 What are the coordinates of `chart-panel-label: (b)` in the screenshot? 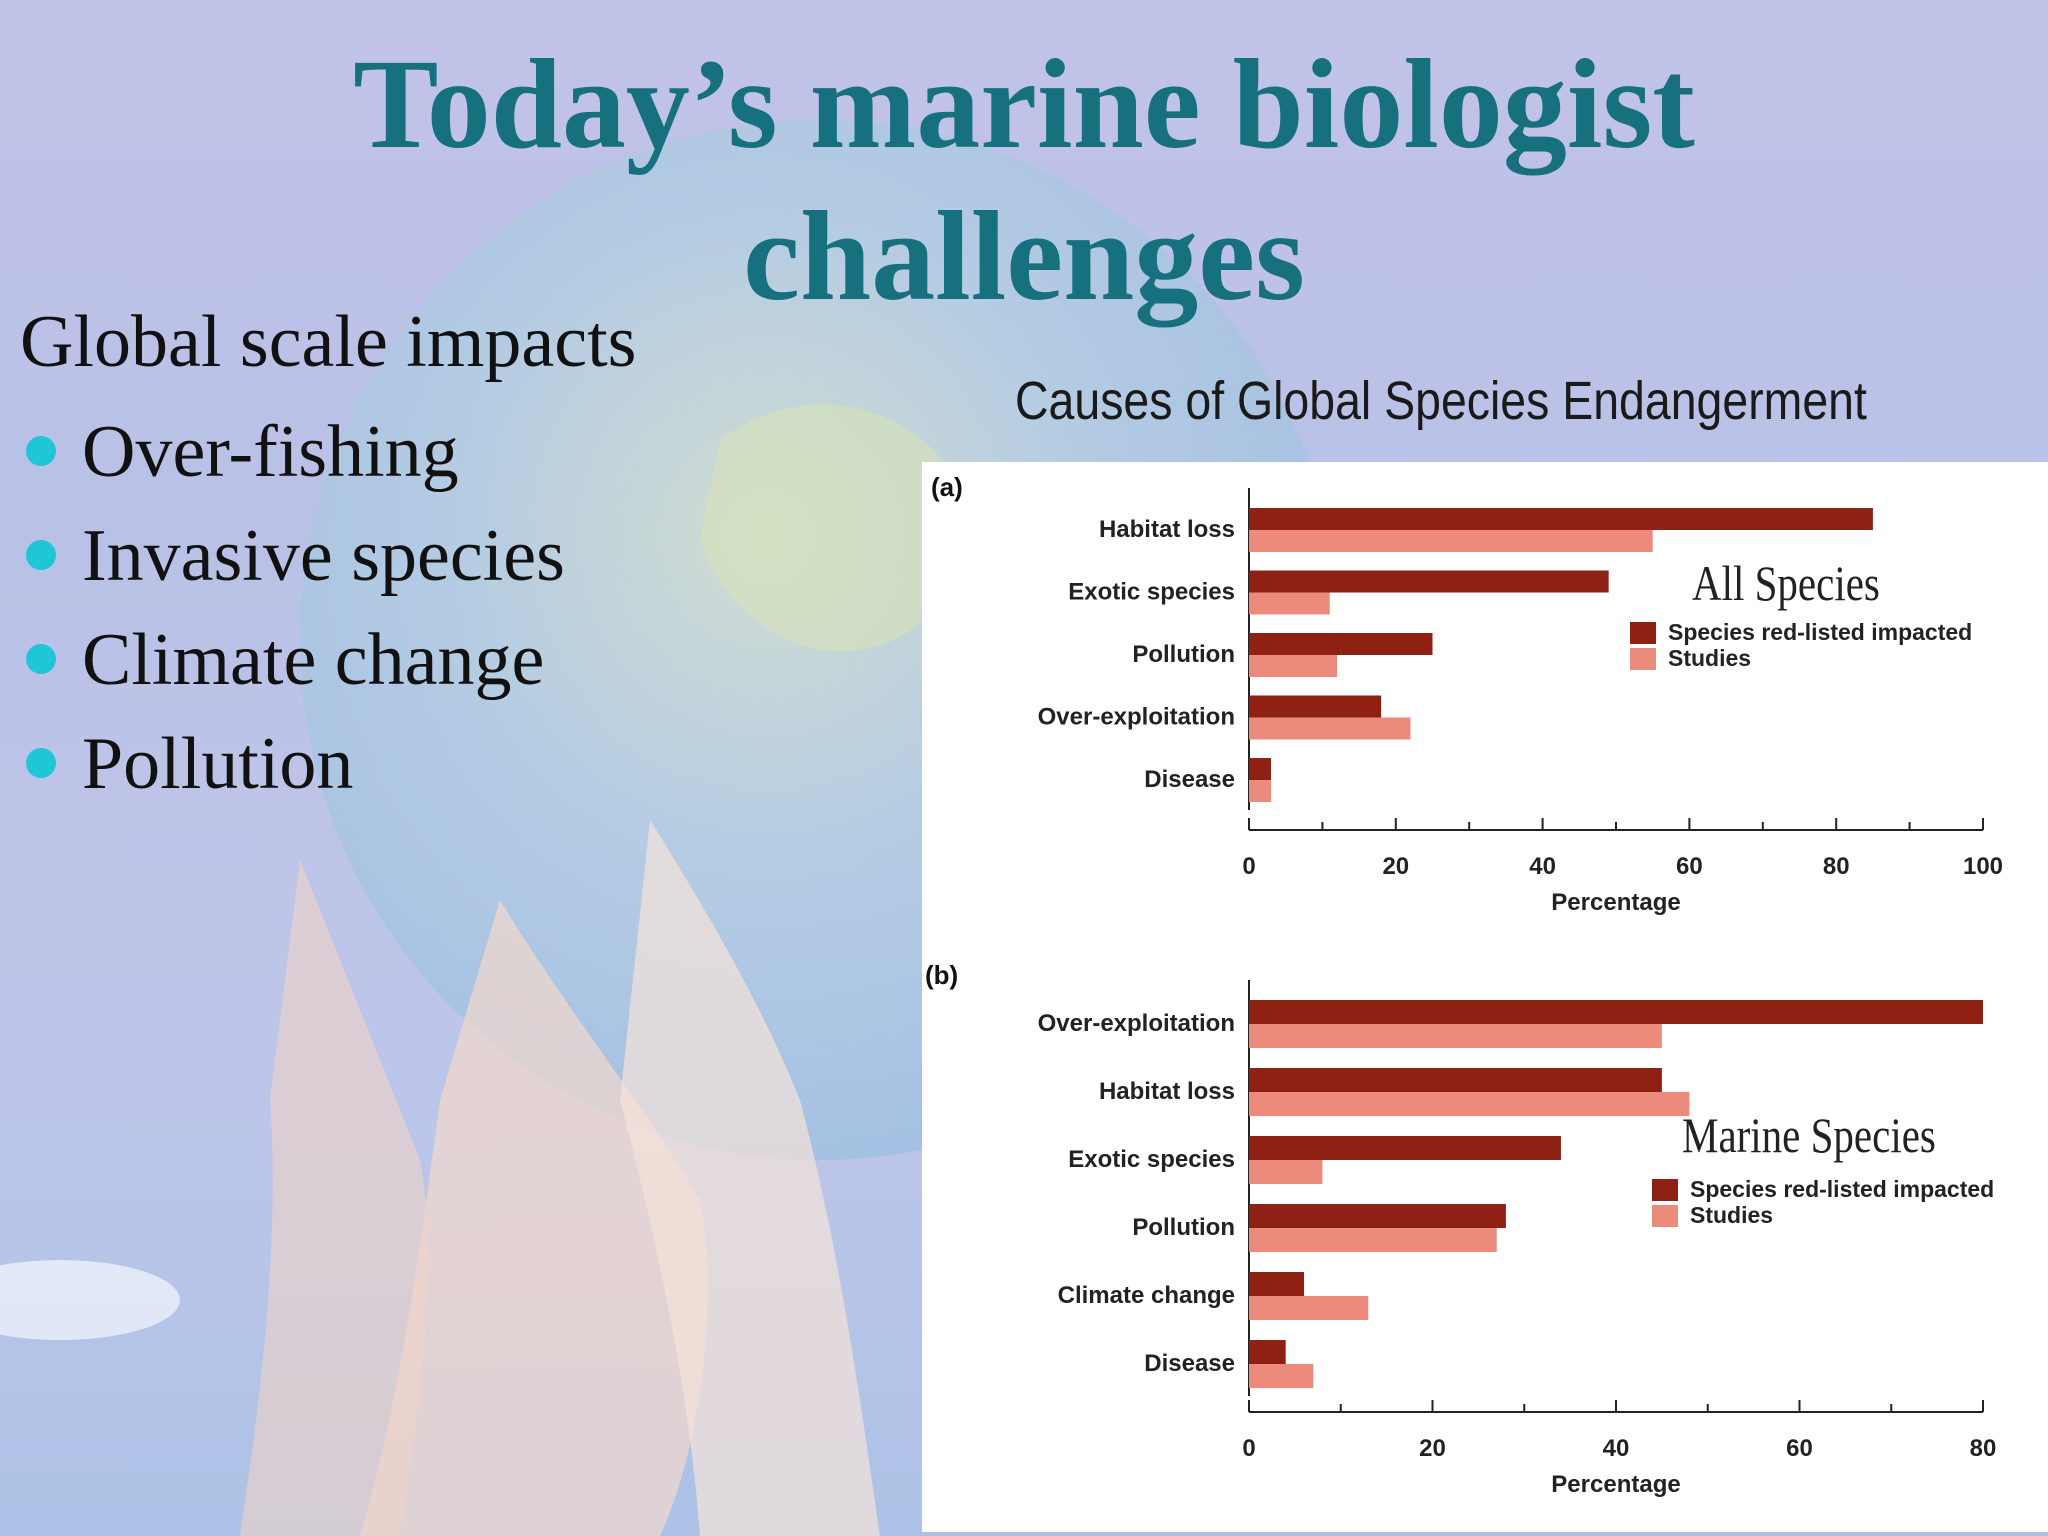 It's located at (941, 975).